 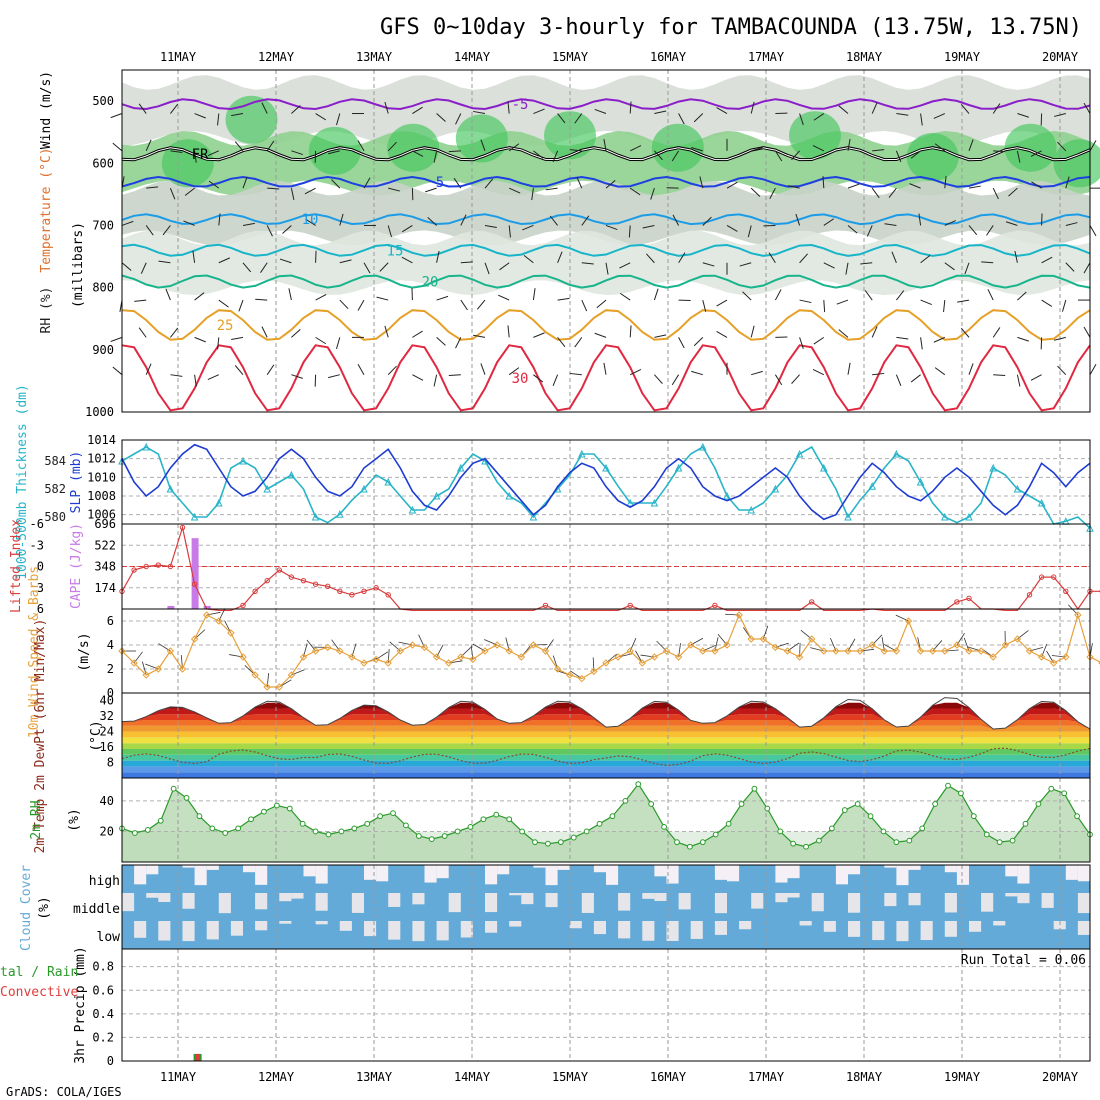 What do you see at coordinates (668, 1077) in the screenshot?
I see `x-tick-bottom-16MAY: 16MAY` at bounding box center [668, 1077].